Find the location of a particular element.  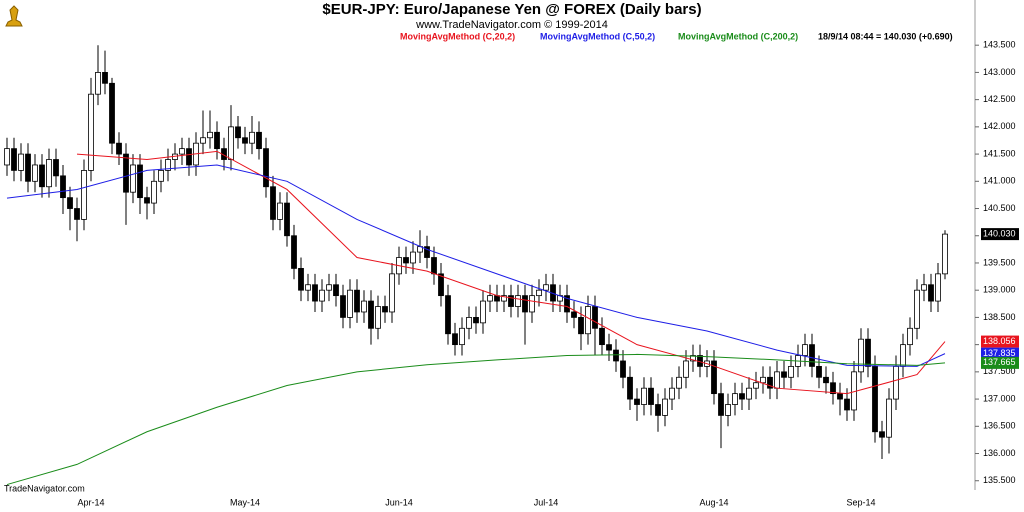

y-tick-label: 135.500 is located at coordinates (999, 480).